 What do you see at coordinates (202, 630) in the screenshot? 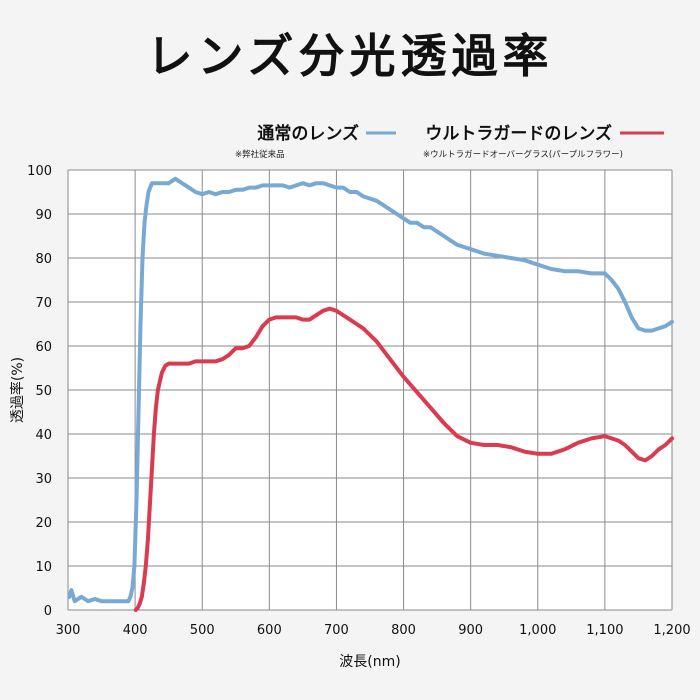
I see `x-tick-label: 500` at bounding box center [202, 630].